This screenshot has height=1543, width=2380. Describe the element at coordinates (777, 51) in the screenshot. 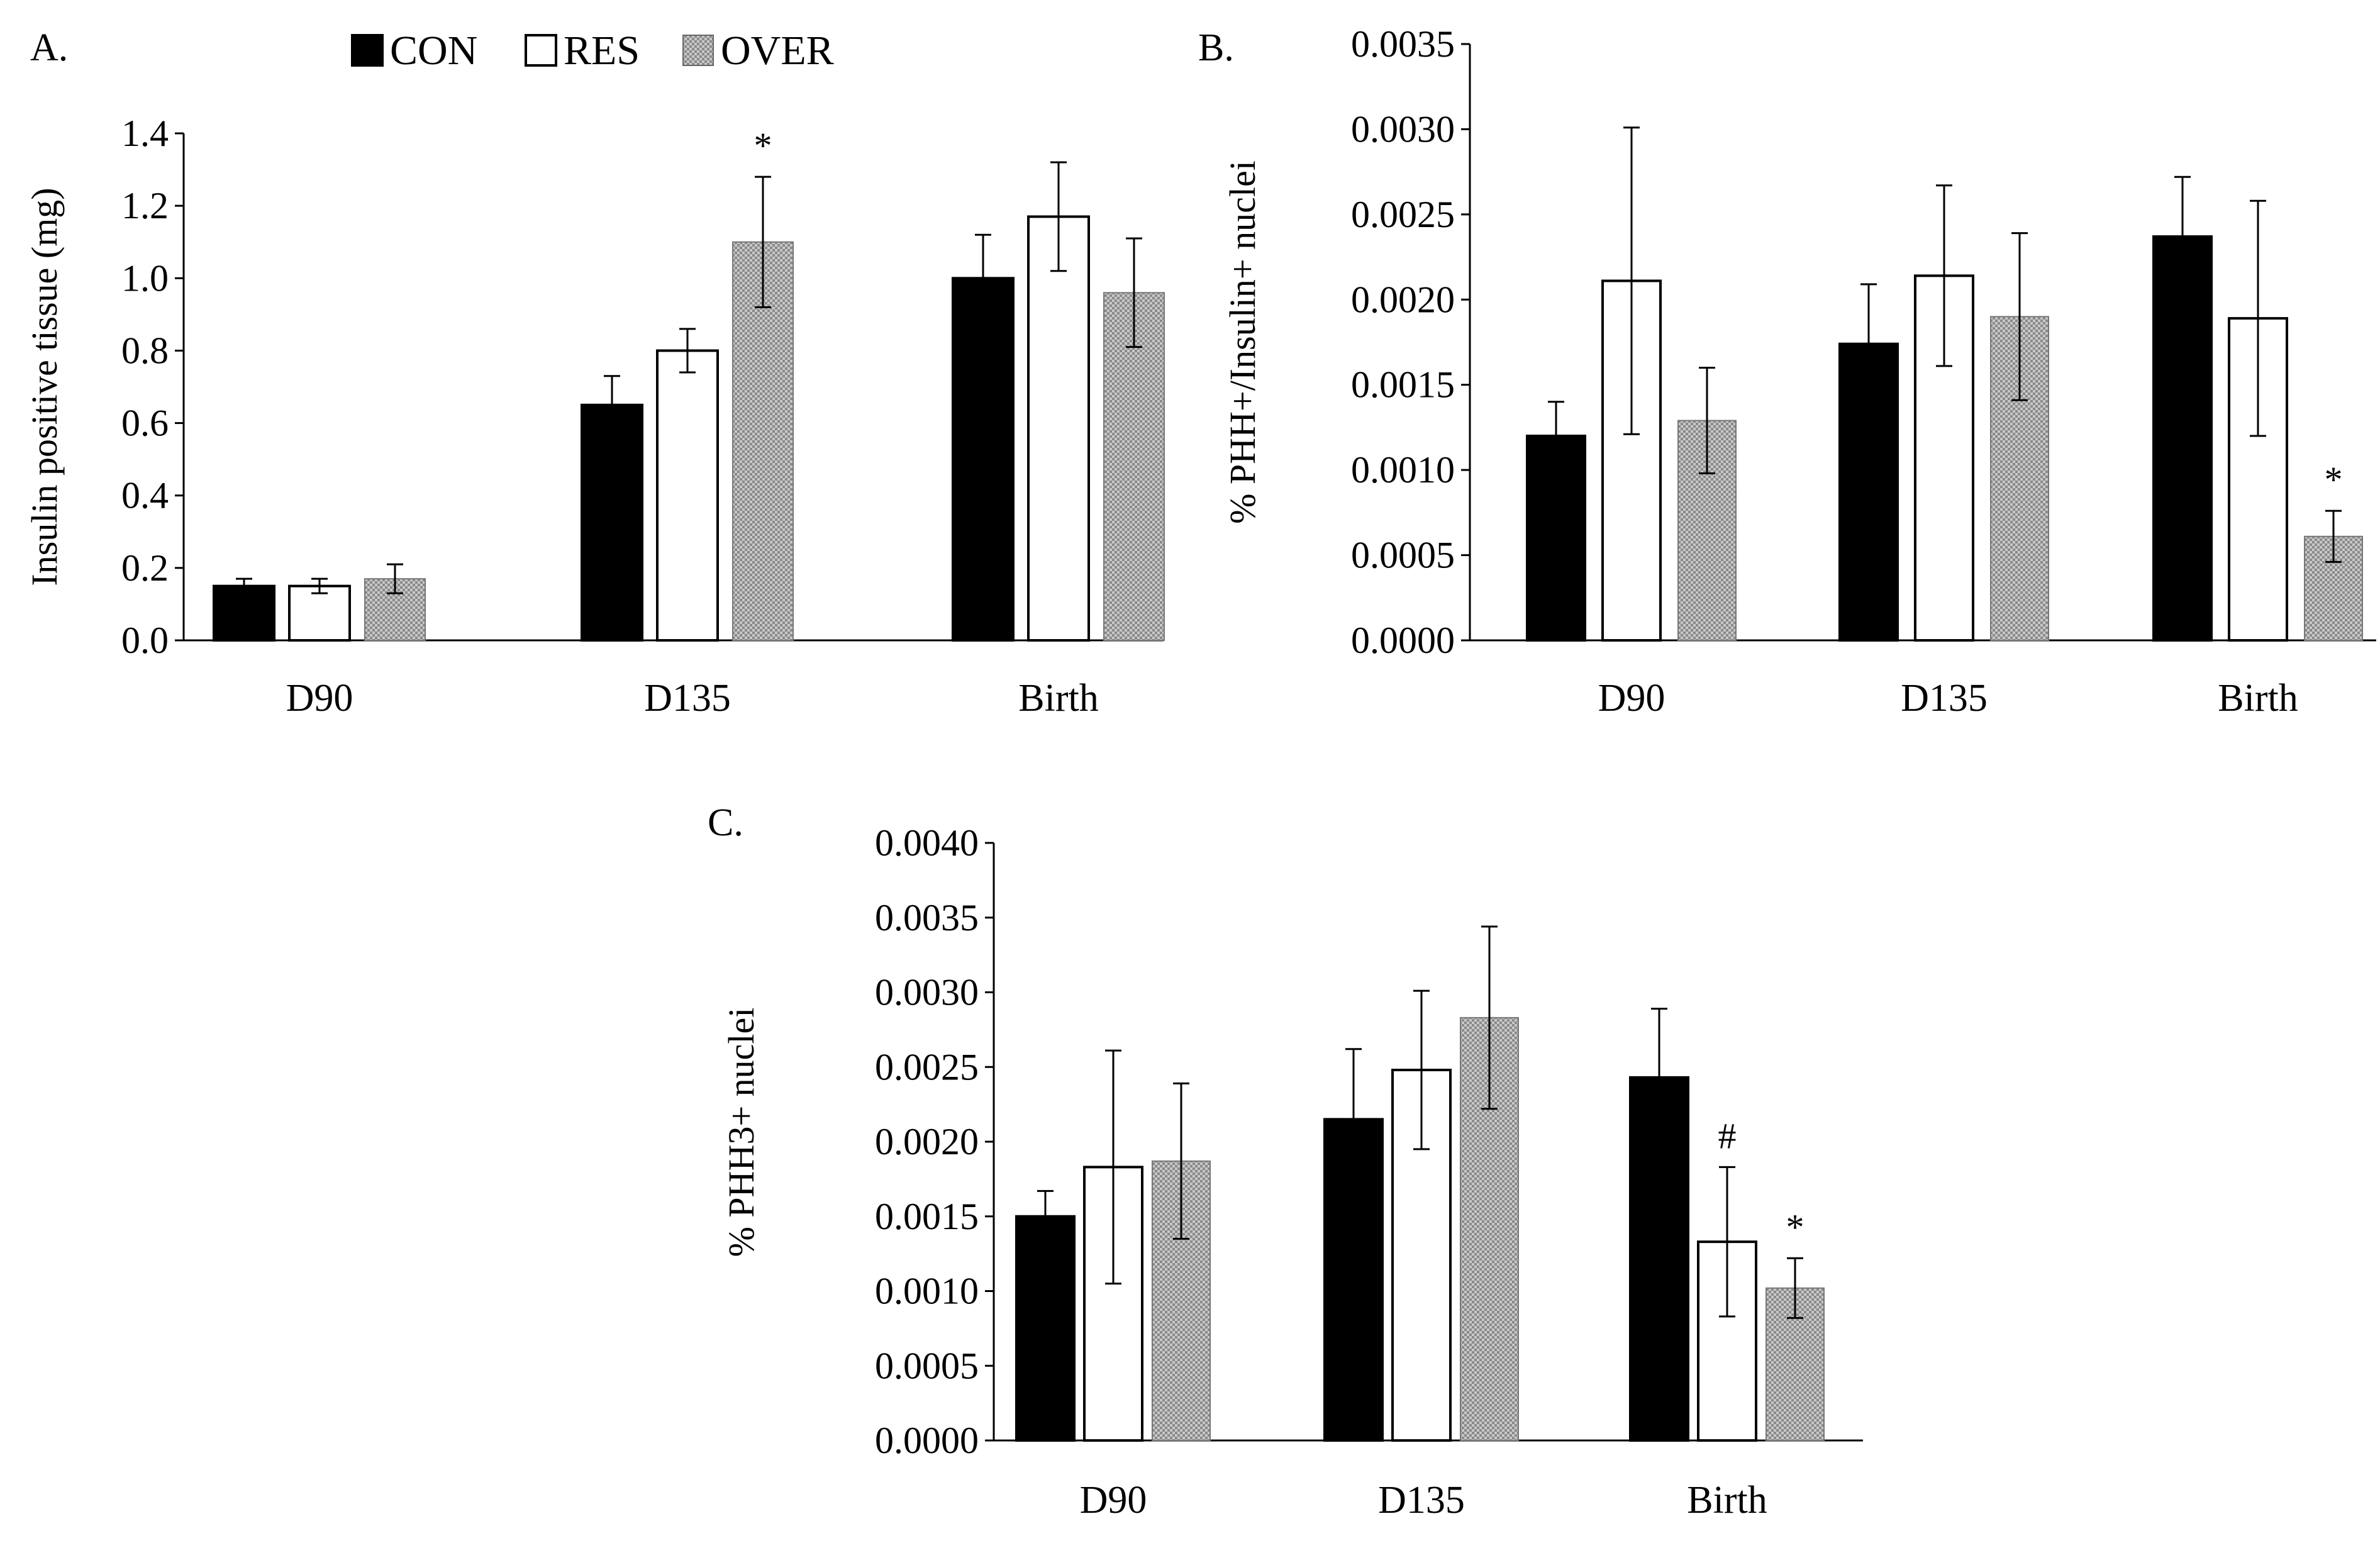

I see `legend-label-over: OVER` at that location.